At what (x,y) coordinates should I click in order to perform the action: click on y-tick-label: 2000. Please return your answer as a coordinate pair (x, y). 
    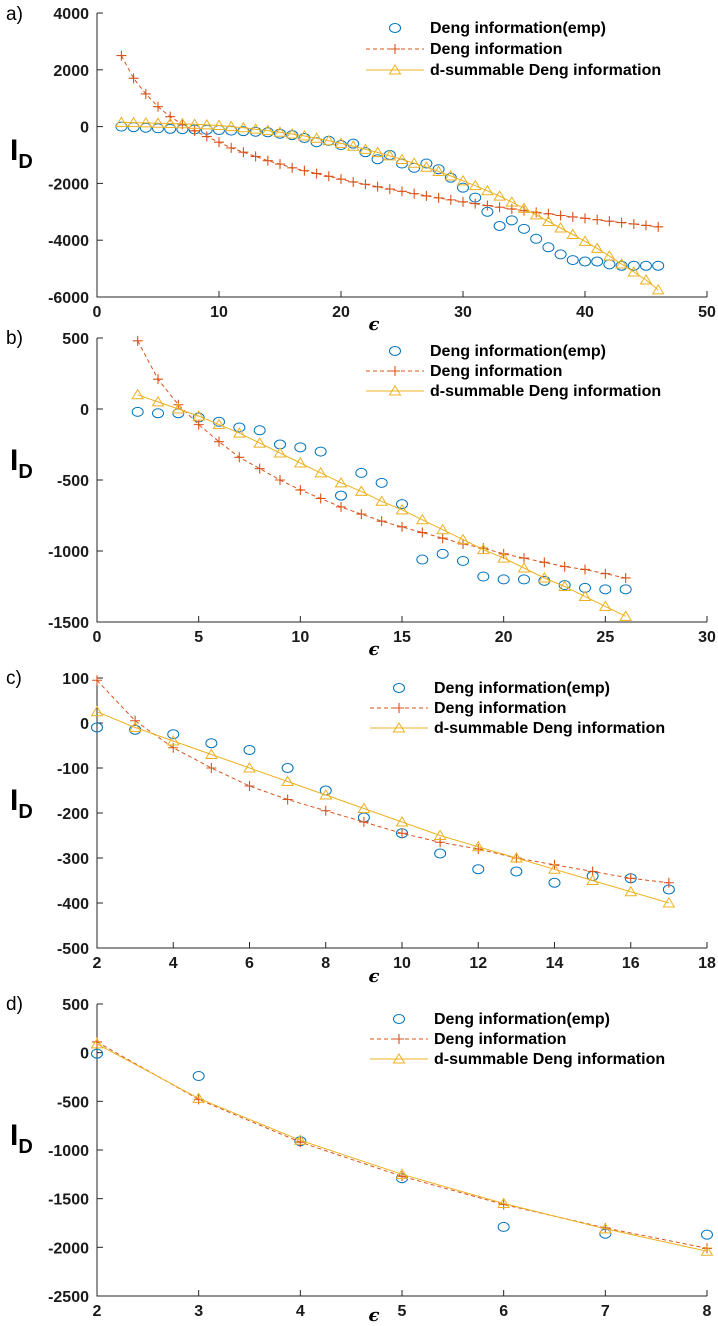
    Looking at the image, I should click on (71, 71).